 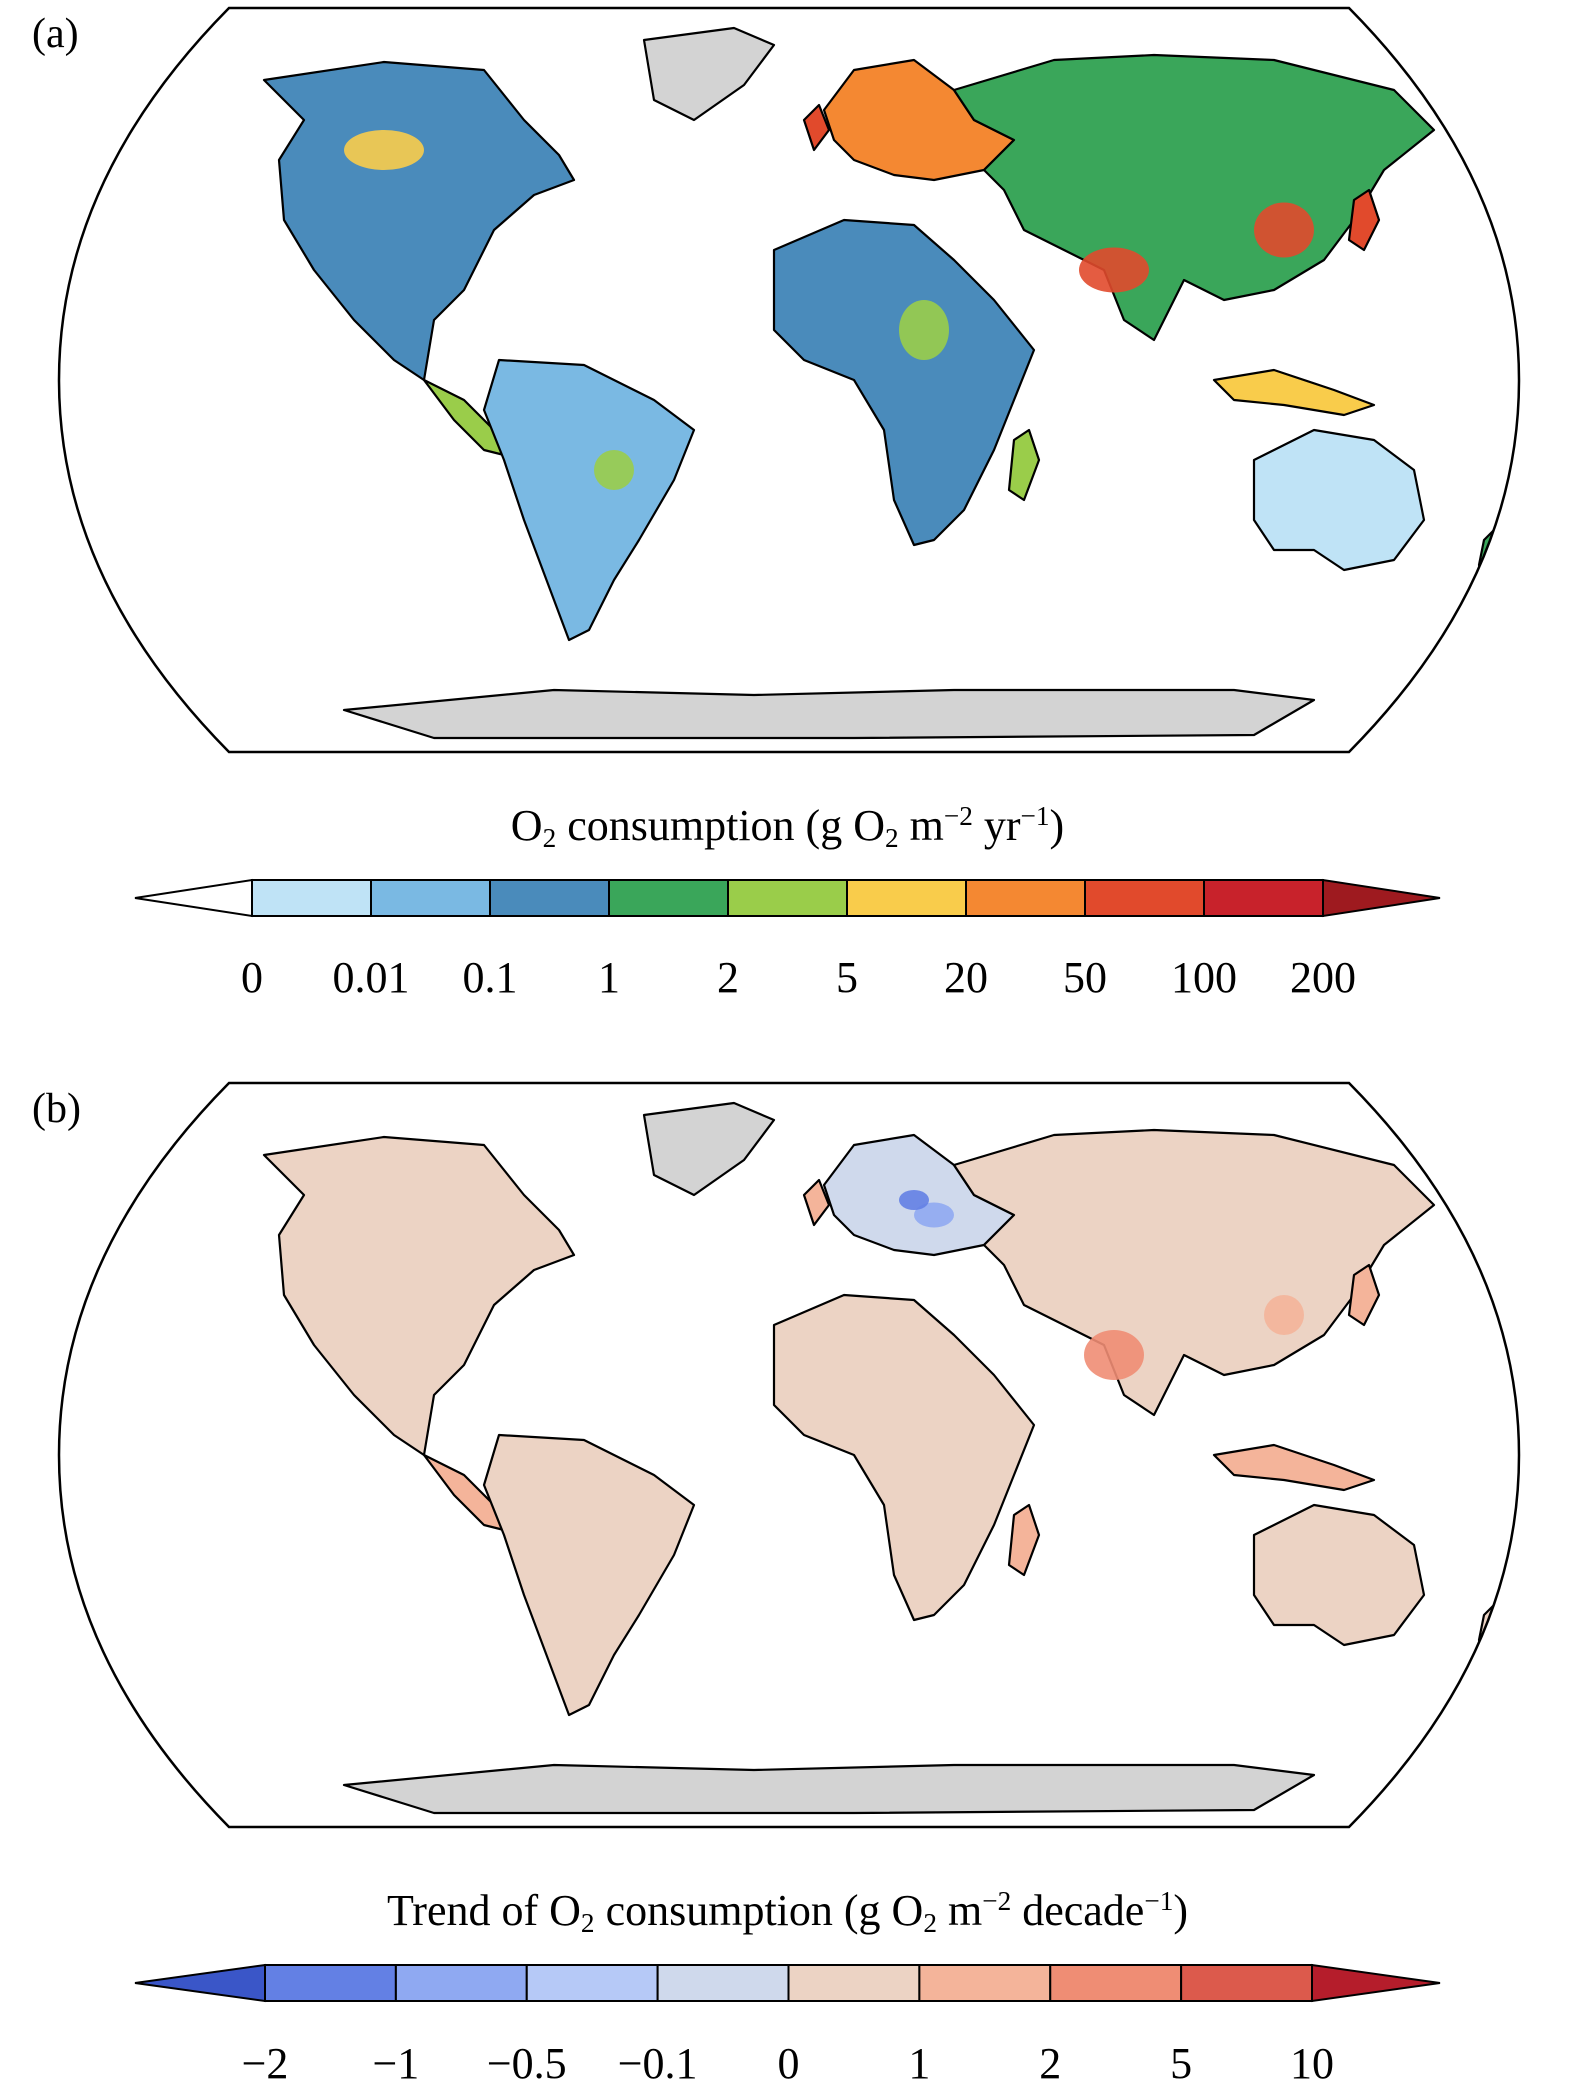 I want to click on colorbar-tick-label: 200, so click(x=1323, y=977).